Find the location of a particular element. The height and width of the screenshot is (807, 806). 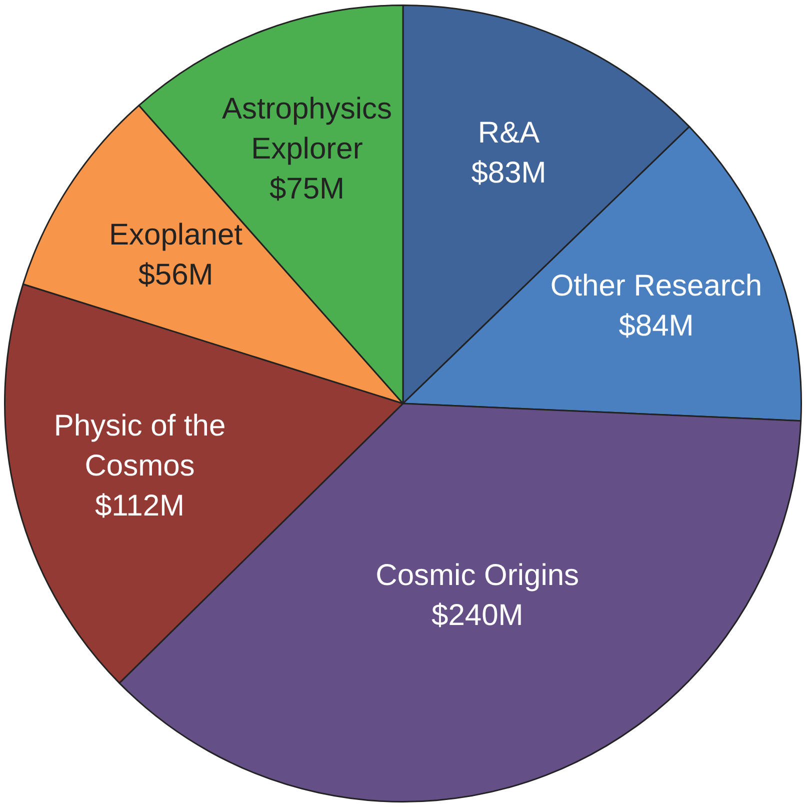

data-label: $75M is located at coordinates (306, 189).